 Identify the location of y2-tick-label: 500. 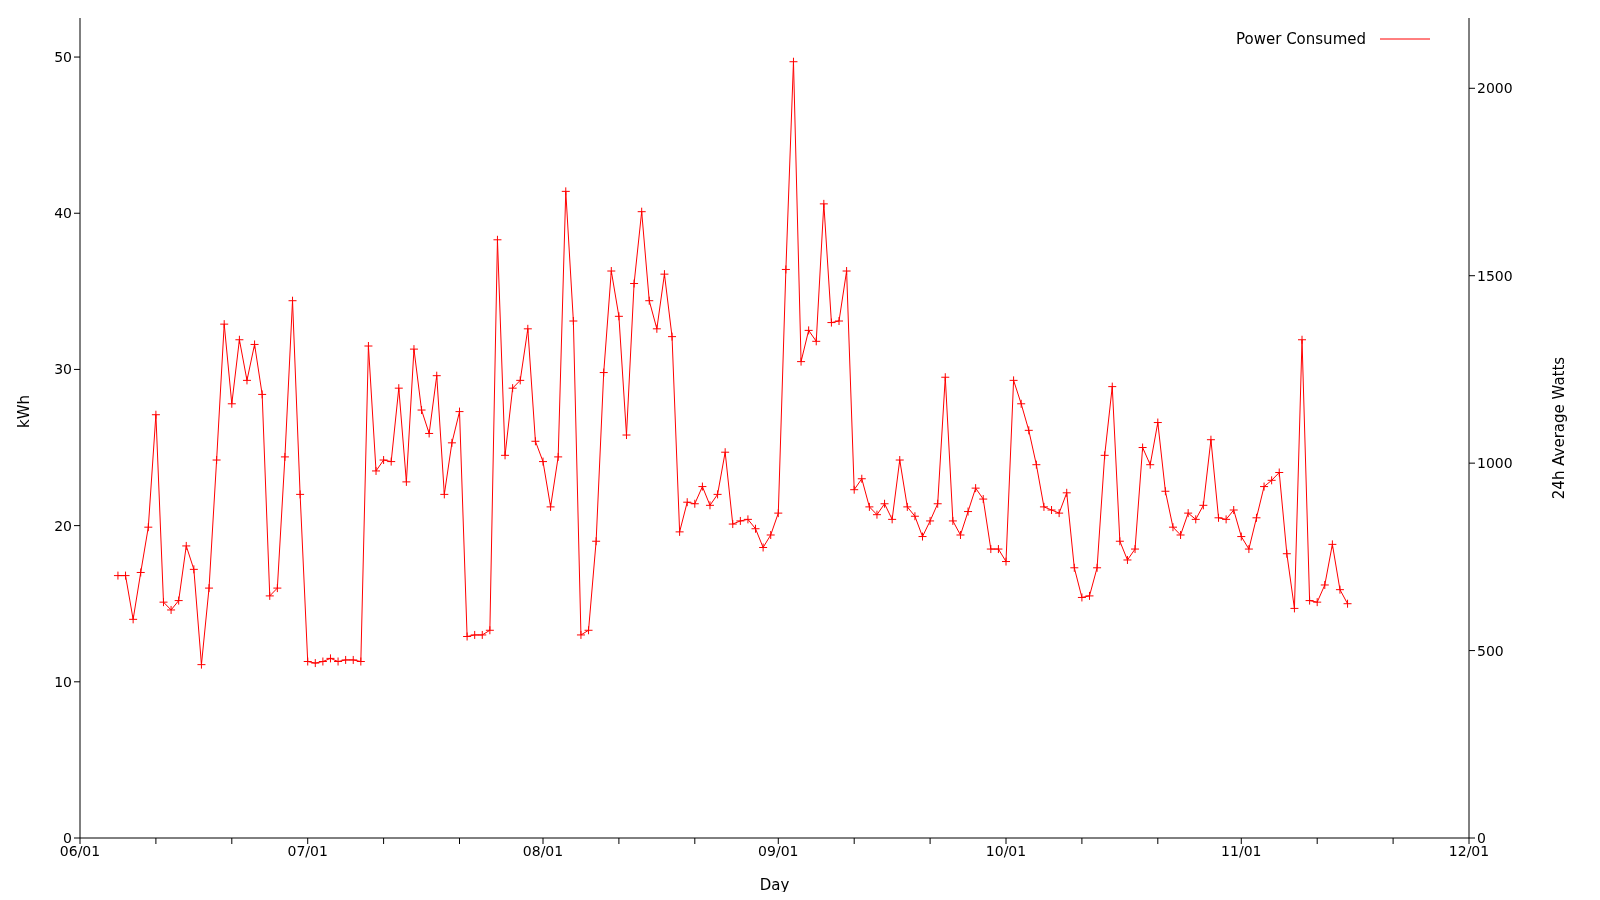
(1490, 650).